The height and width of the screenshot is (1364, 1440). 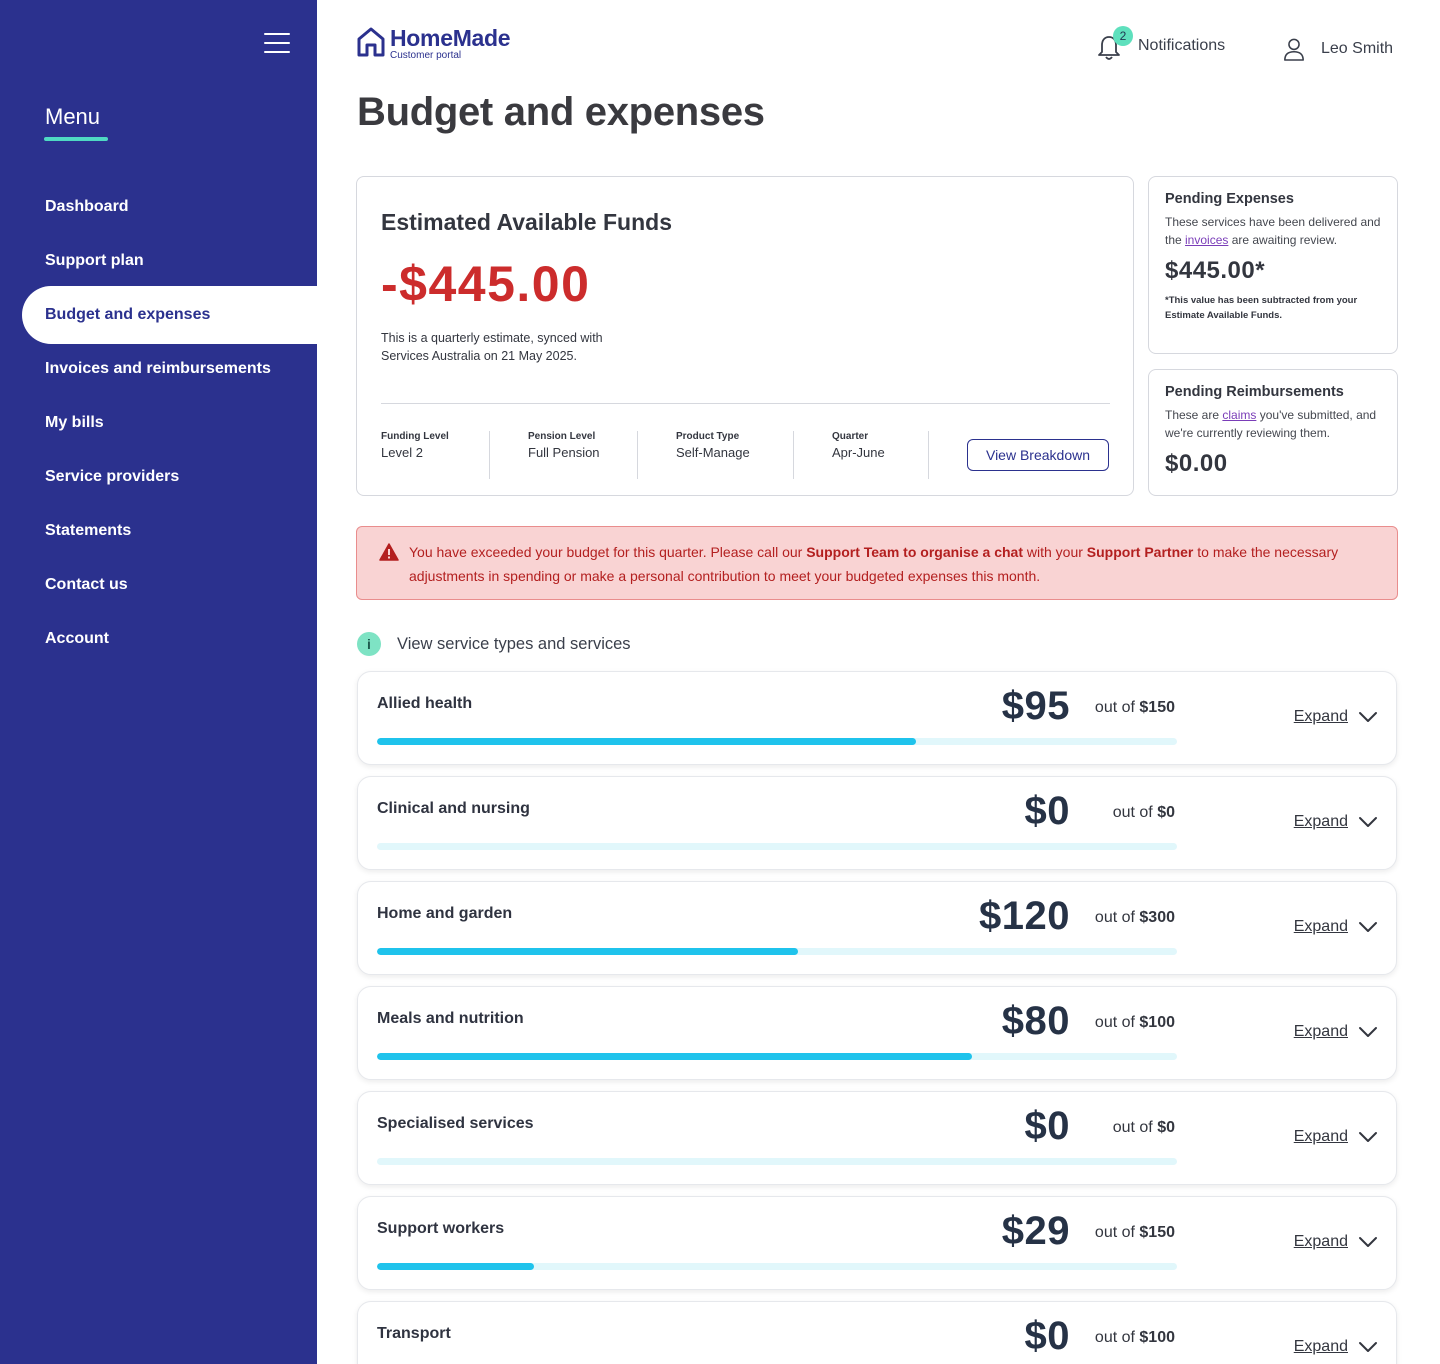 What do you see at coordinates (414, 1333) in the screenshot?
I see `service-name: Transport` at bounding box center [414, 1333].